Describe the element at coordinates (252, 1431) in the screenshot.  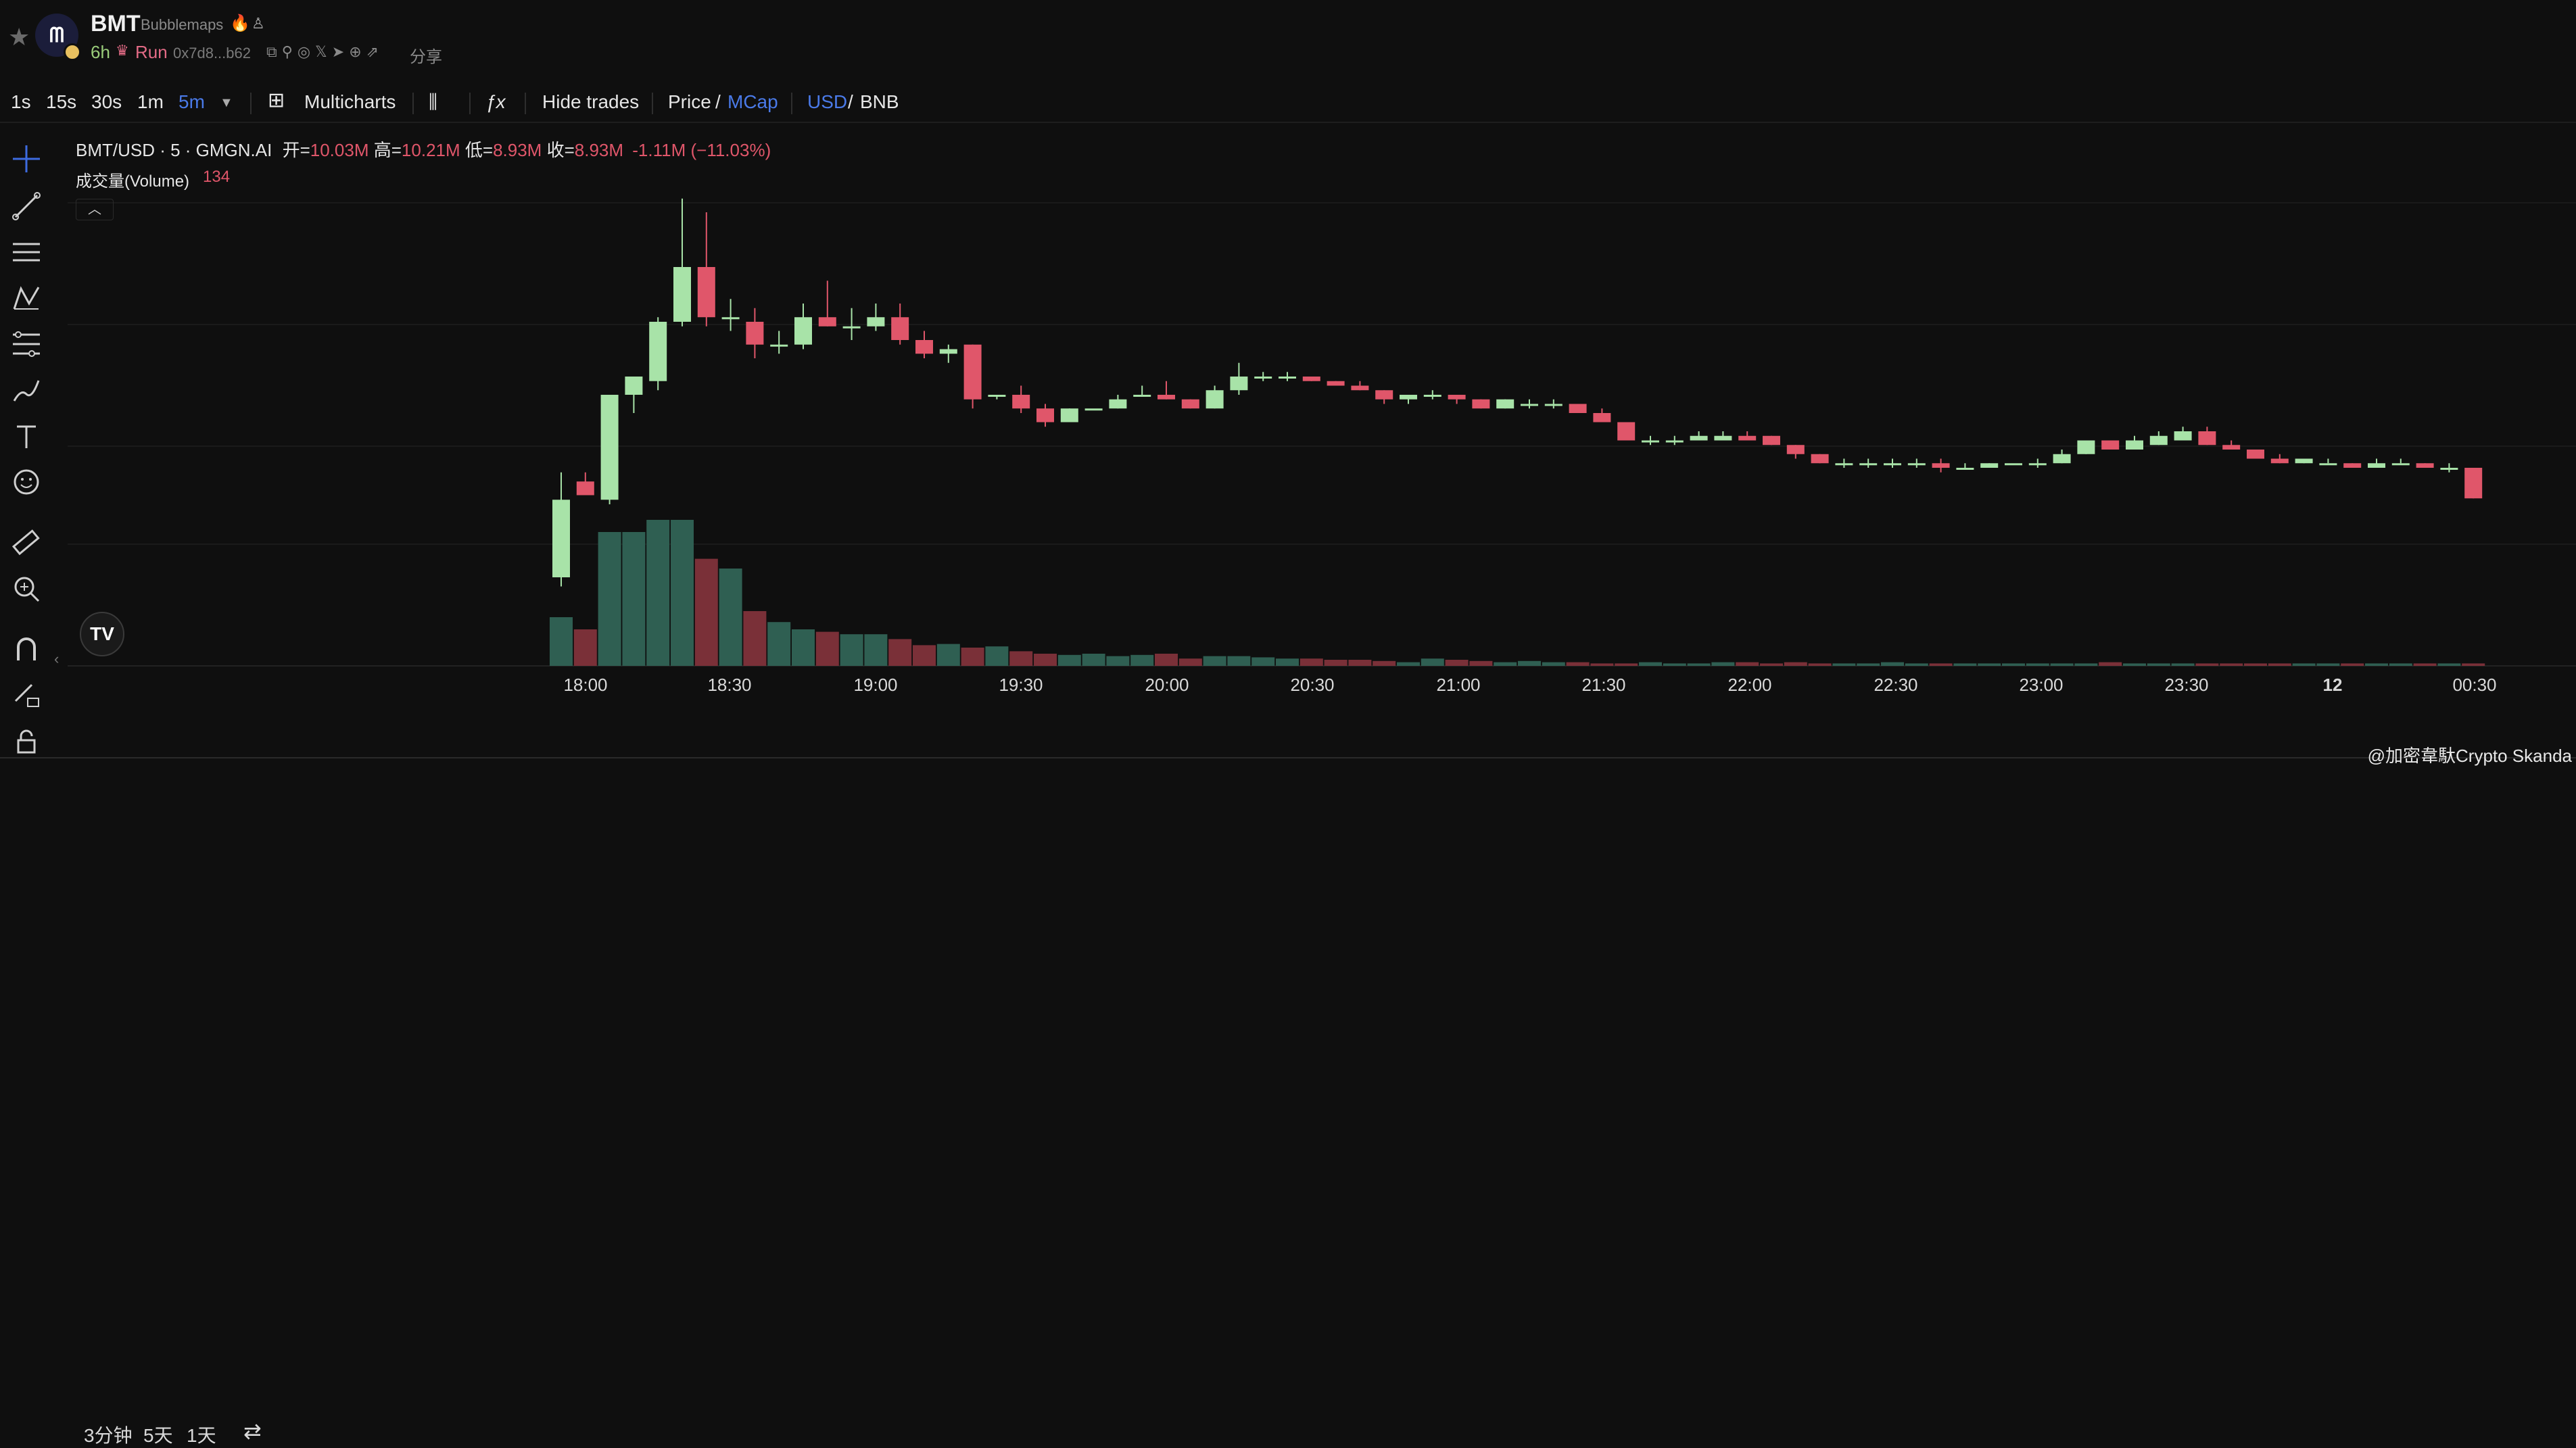
I see `goto-date-icon: ⇄` at that location.